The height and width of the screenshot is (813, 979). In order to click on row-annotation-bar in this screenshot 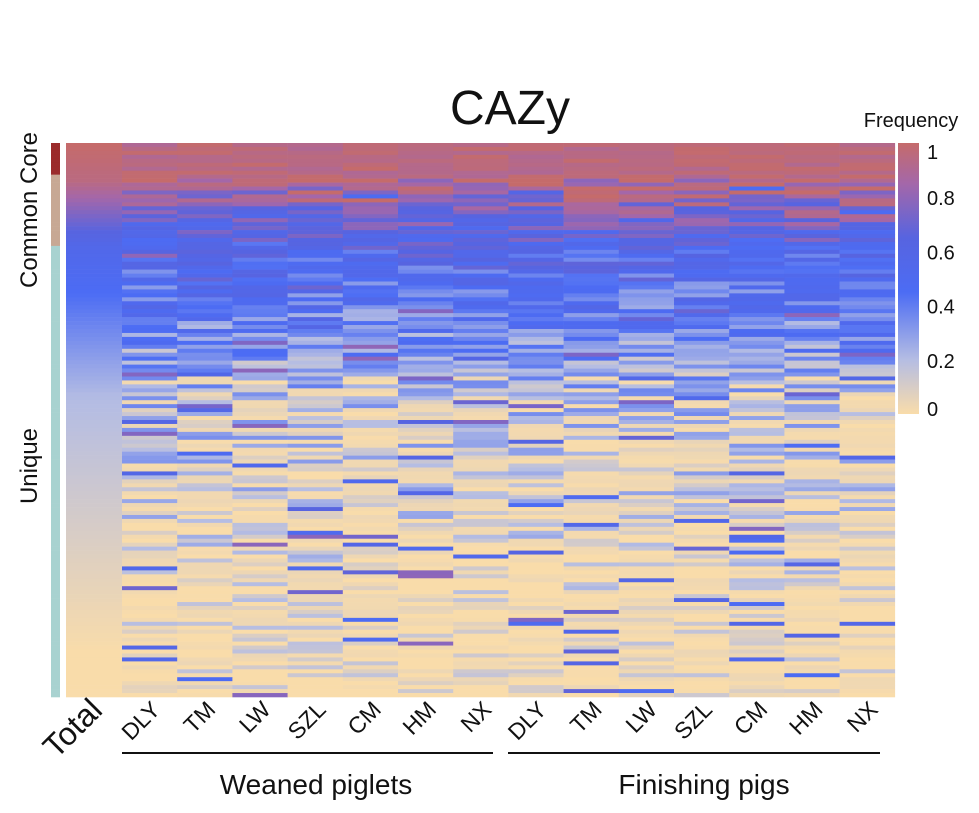, I will do `click(55, 420)`.